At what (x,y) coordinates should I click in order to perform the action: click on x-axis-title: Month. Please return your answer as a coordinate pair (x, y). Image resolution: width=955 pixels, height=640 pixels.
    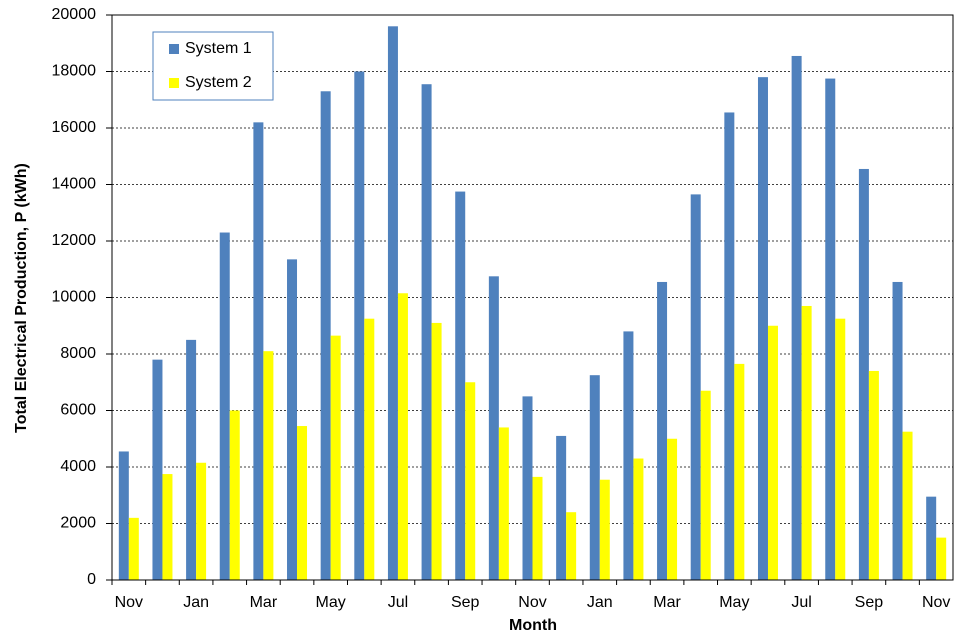
    Looking at the image, I should click on (533, 625).